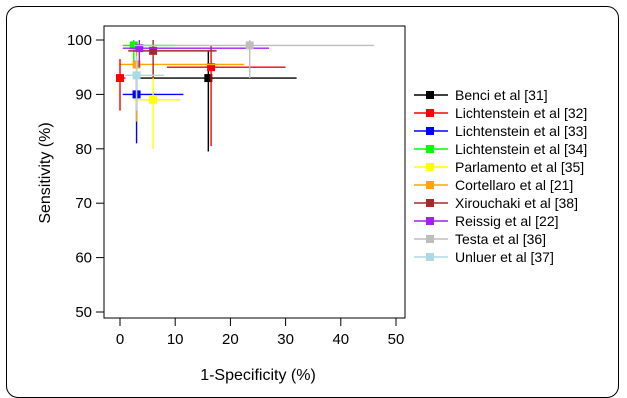 The width and height of the screenshot is (627, 398). I want to click on legend-label: Parlamento et al [35], so click(519, 167).